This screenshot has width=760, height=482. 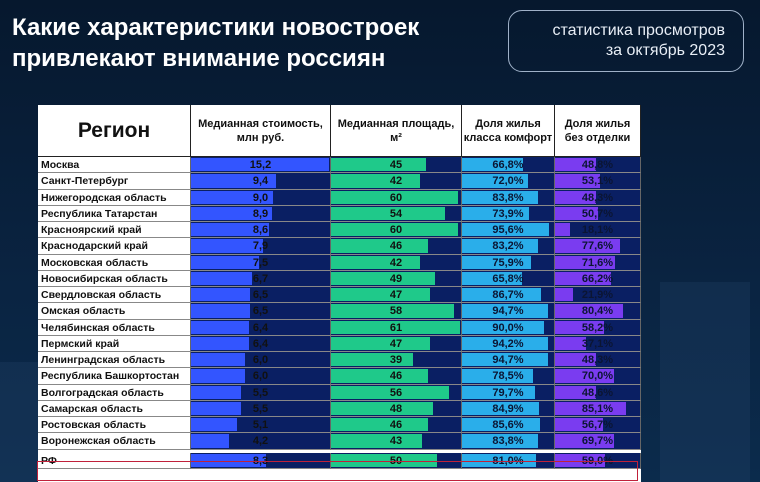 I want to click on region-name: Ростовская область, so click(x=114, y=425).